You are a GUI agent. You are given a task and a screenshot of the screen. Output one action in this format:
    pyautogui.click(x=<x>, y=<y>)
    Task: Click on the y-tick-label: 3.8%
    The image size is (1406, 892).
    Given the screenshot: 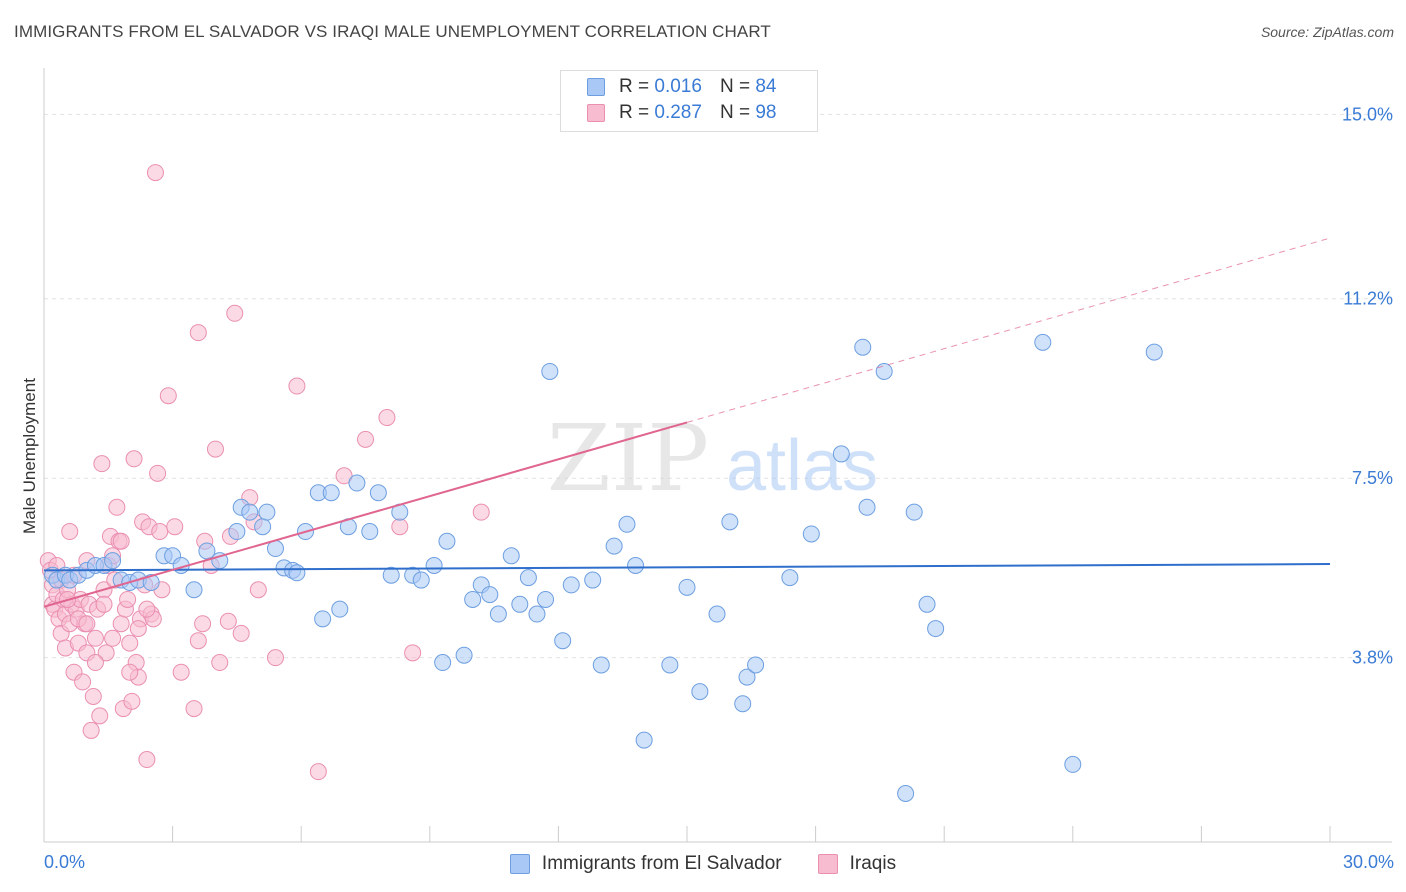 What is the action you would take?
    pyautogui.click(x=1372, y=658)
    